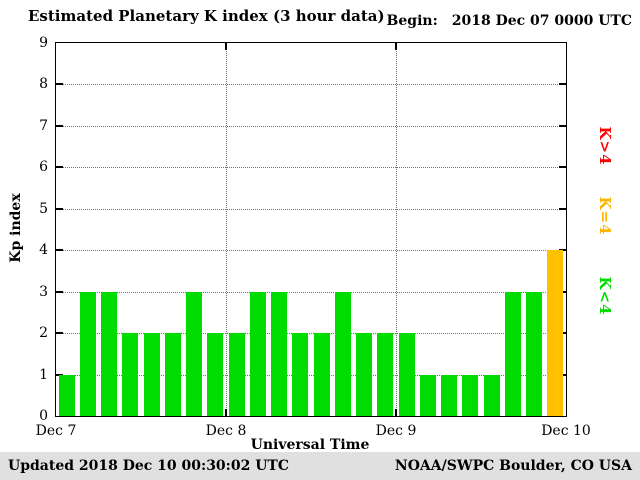 This screenshot has width=640, height=480. What do you see at coordinates (310, 445) in the screenshot?
I see `x-axis-label: Universal Time` at bounding box center [310, 445].